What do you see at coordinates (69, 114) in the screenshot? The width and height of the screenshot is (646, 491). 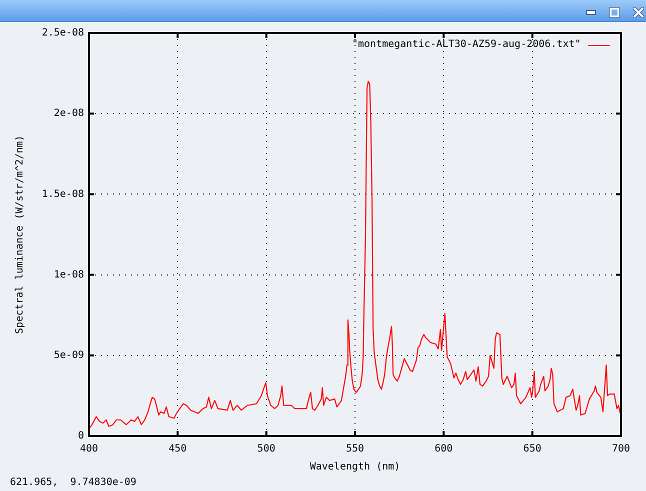 I see `y-tick-label: 2e-08` at bounding box center [69, 114].